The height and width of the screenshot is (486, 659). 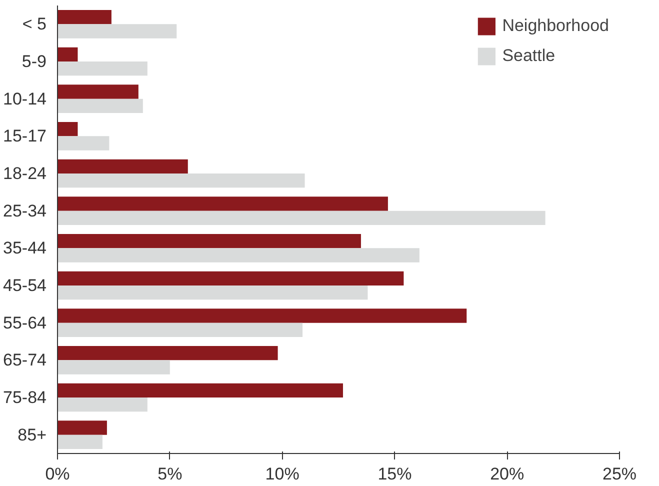 What do you see at coordinates (282, 474) in the screenshot?
I see `x-tick-label: 10%` at bounding box center [282, 474].